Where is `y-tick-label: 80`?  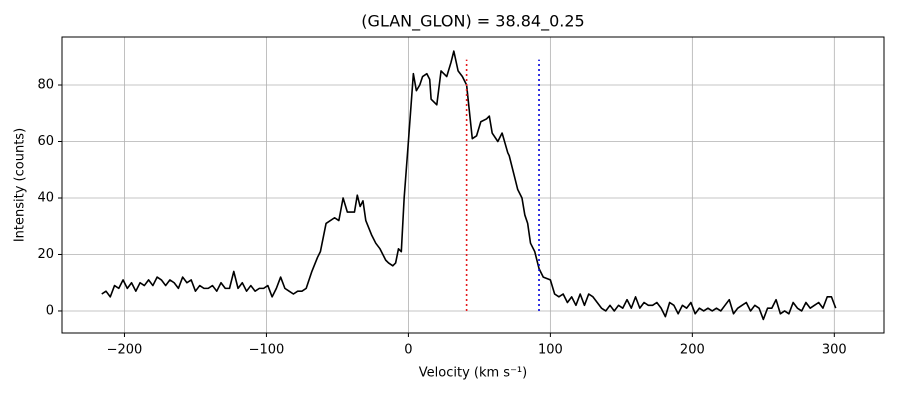 y-tick-label: 80 is located at coordinates (45, 85).